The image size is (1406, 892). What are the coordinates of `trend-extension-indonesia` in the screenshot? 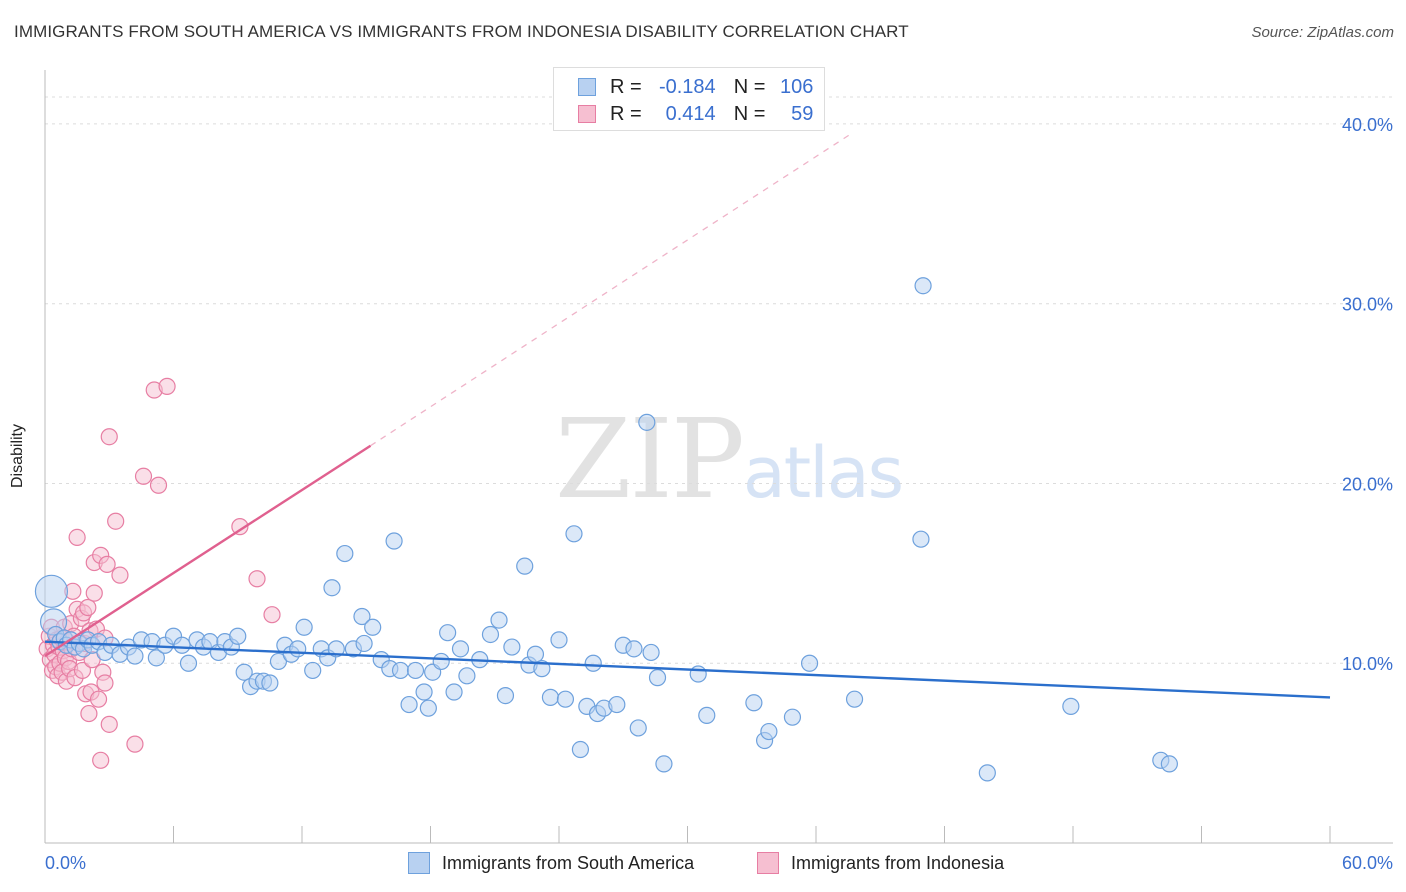 It's located at (611, 289).